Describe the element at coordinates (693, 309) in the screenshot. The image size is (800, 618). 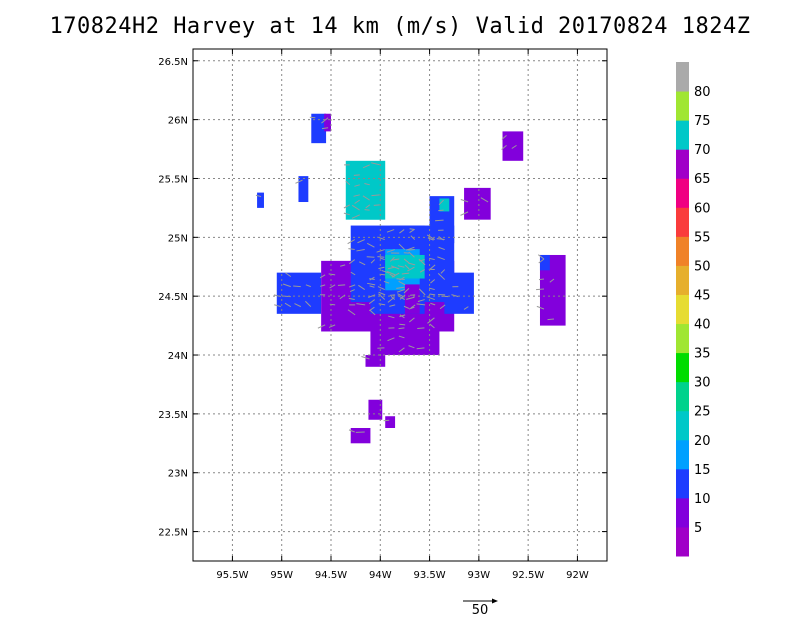
I see `colorbar: 5 10 15 20 25 30 35 40 45 50 55 60 65 70 75 80` at that location.